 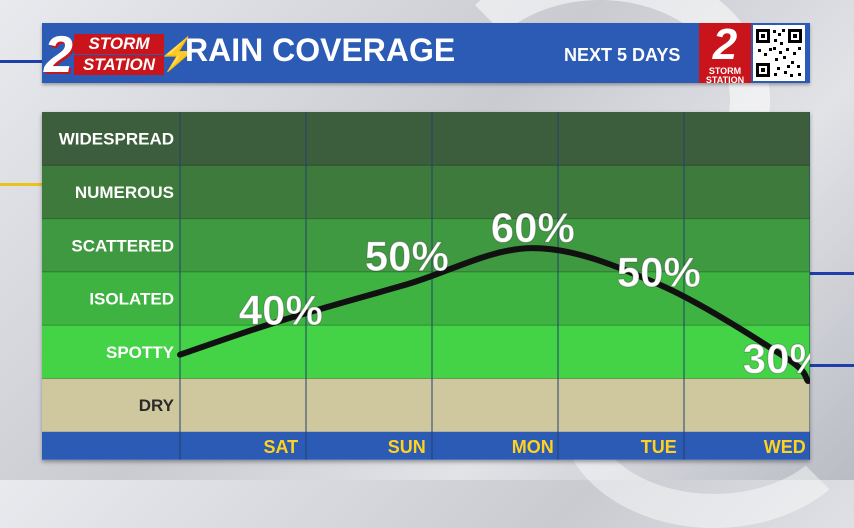 What do you see at coordinates (119, 65) in the screenshot?
I see `logo-station-label: STATION` at bounding box center [119, 65].